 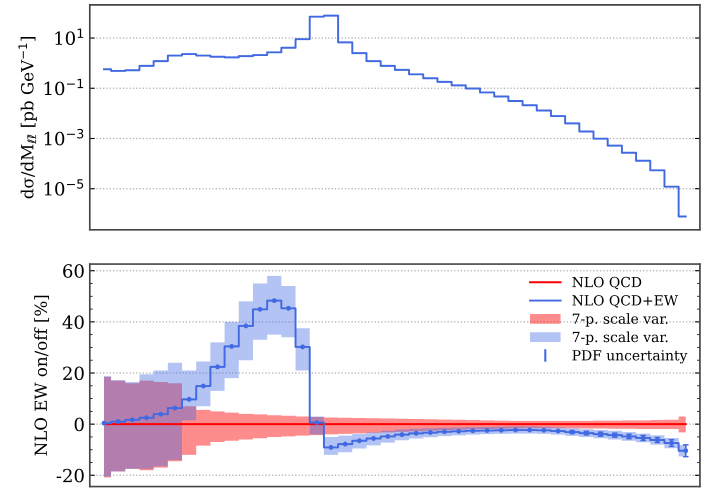 I want to click on y-tick-label: 60, so click(x=73, y=271).